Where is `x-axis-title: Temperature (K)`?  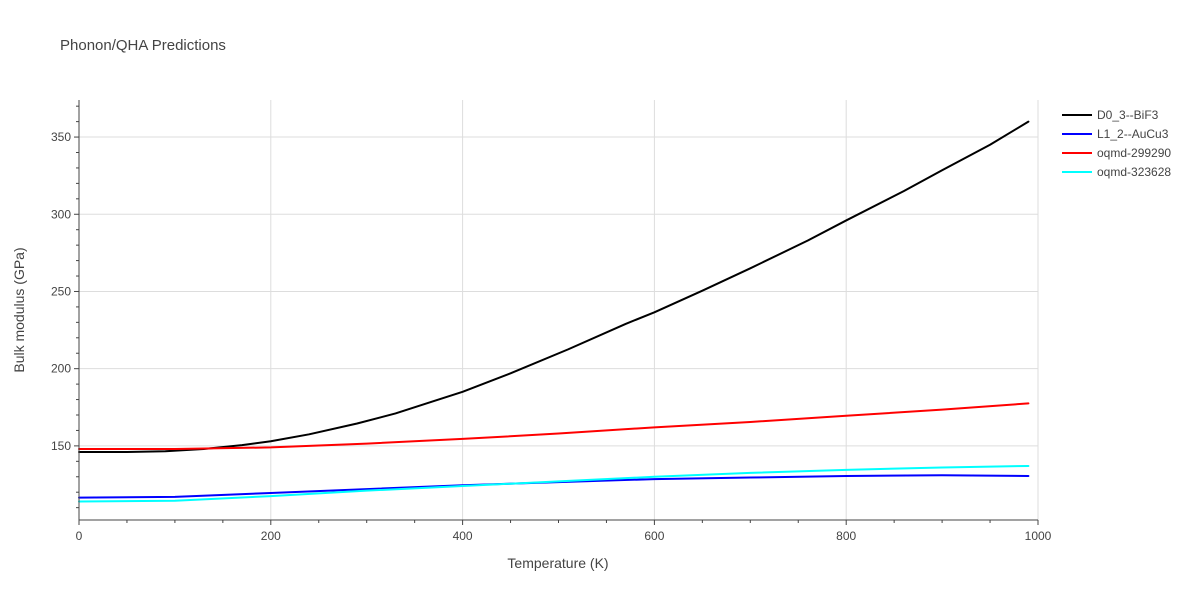
x-axis-title: Temperature (K) is located at coordinates (557, 563).